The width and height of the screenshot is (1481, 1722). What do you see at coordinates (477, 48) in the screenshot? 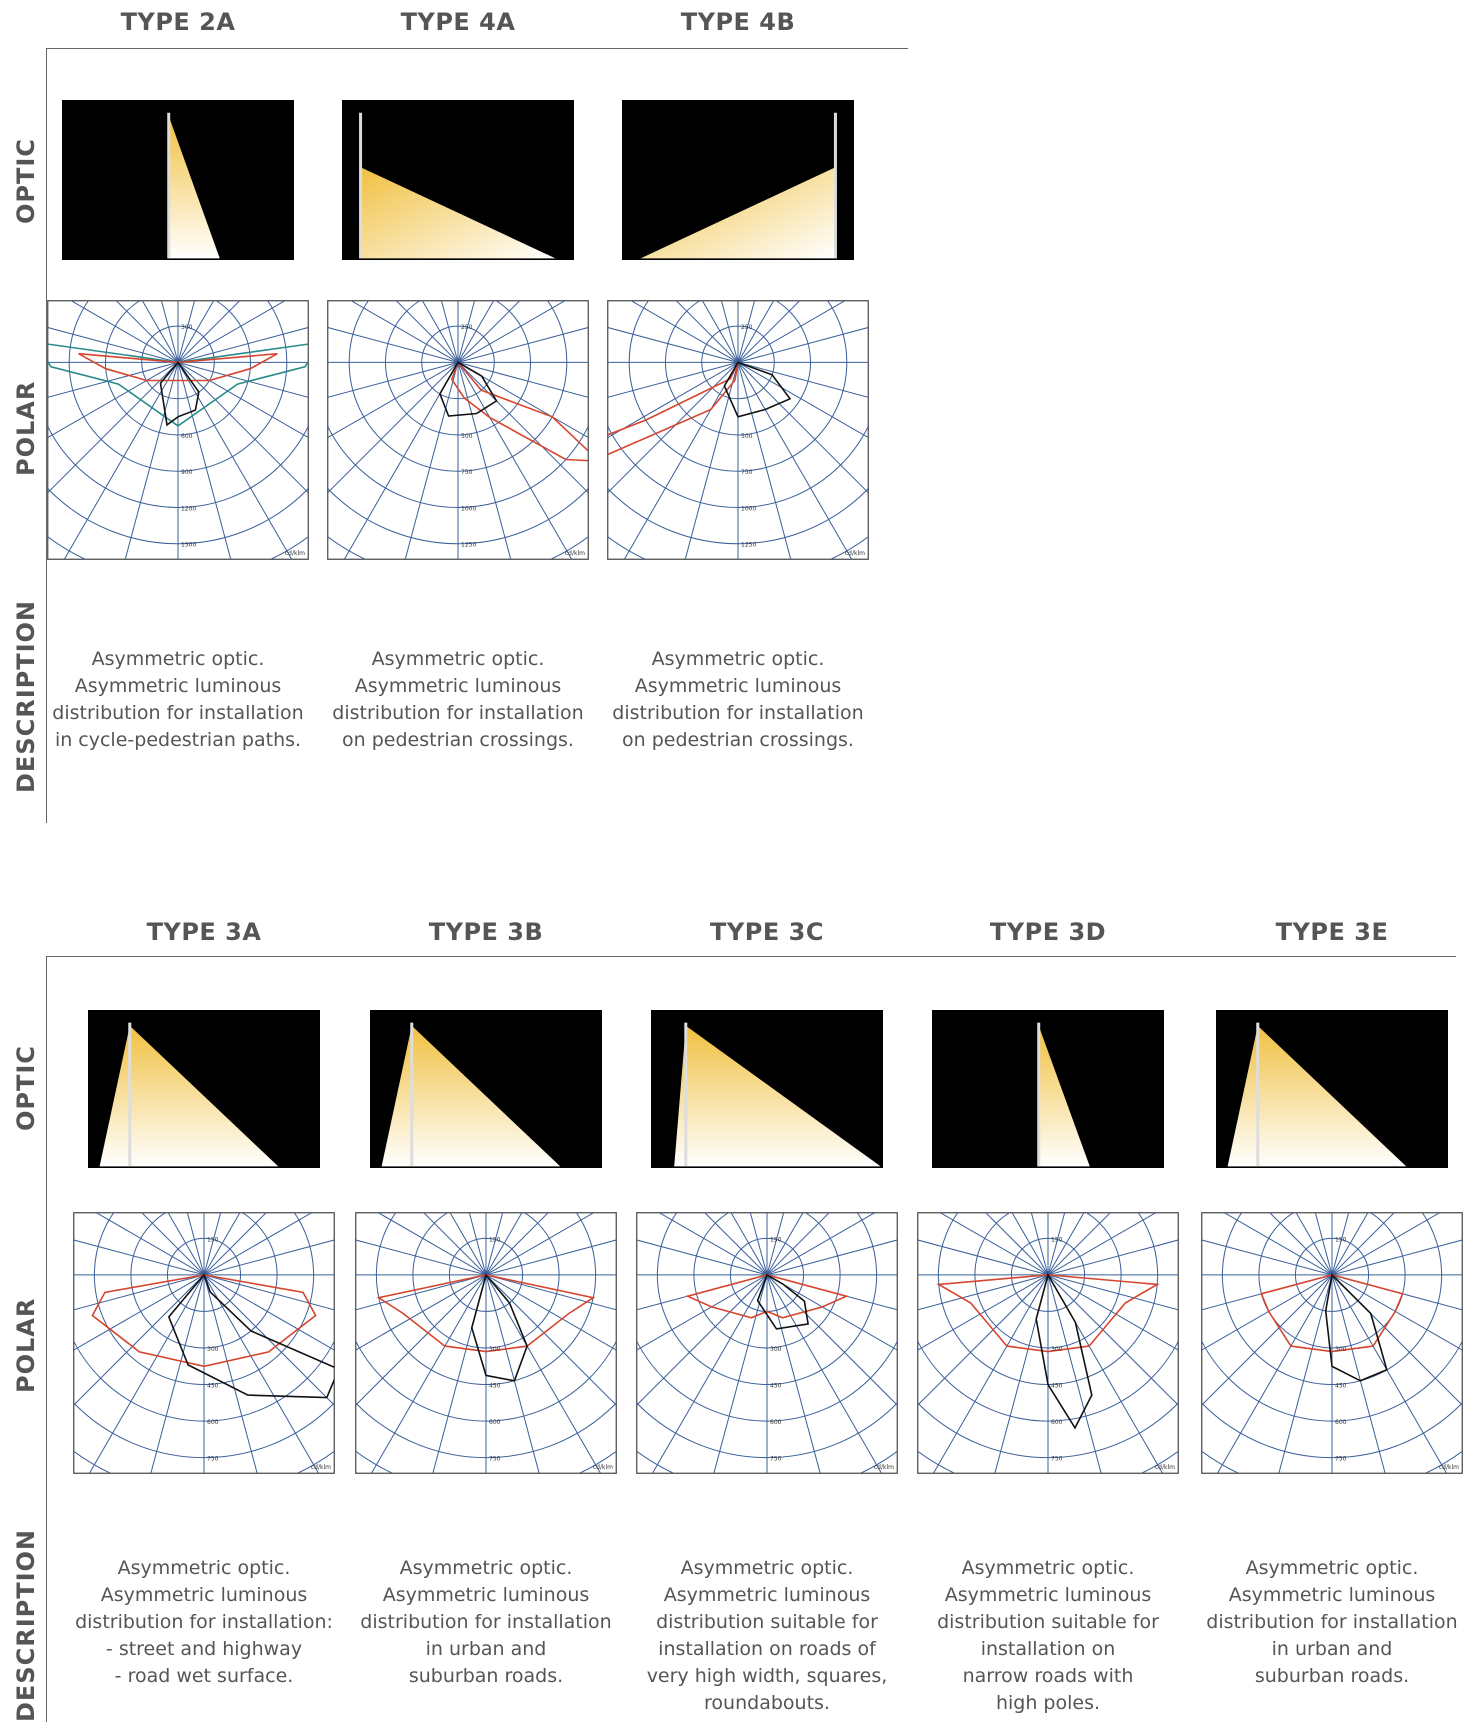
I see `header-divider` at bounding box center [477, 48].